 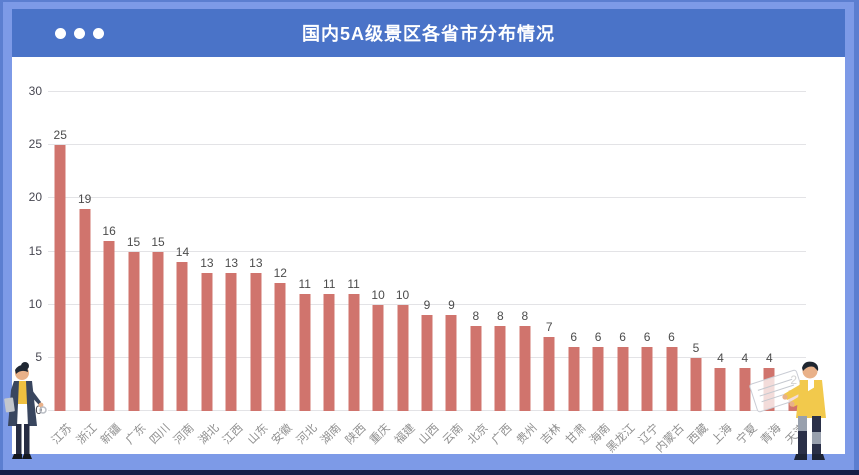 What do you see at coordinates (549, 326) in the screenshot?
I see `bar-value-label: 7` at bounding box center [549, 326].